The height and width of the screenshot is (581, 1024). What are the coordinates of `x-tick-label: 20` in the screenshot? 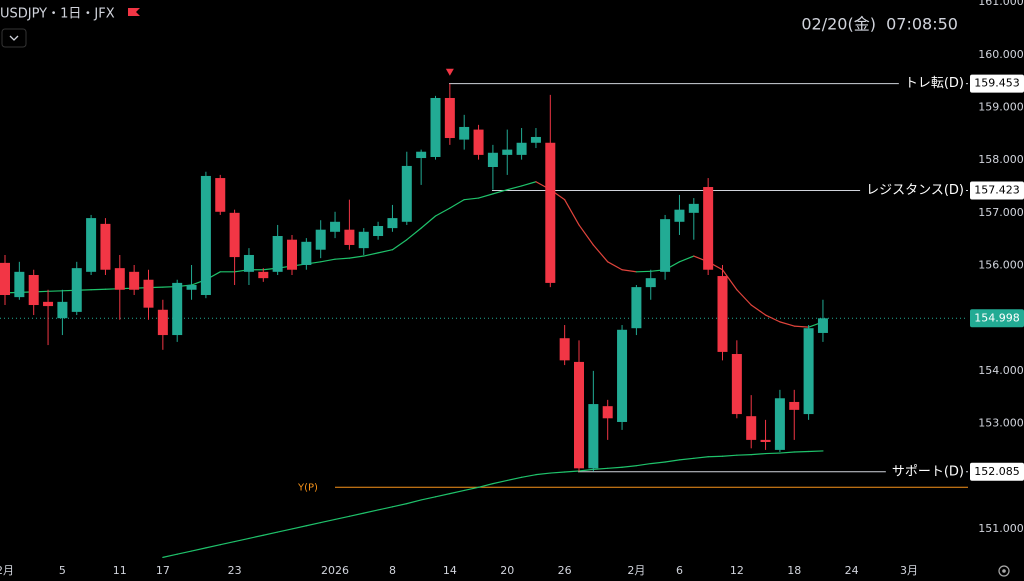 It's located at (507, 570).